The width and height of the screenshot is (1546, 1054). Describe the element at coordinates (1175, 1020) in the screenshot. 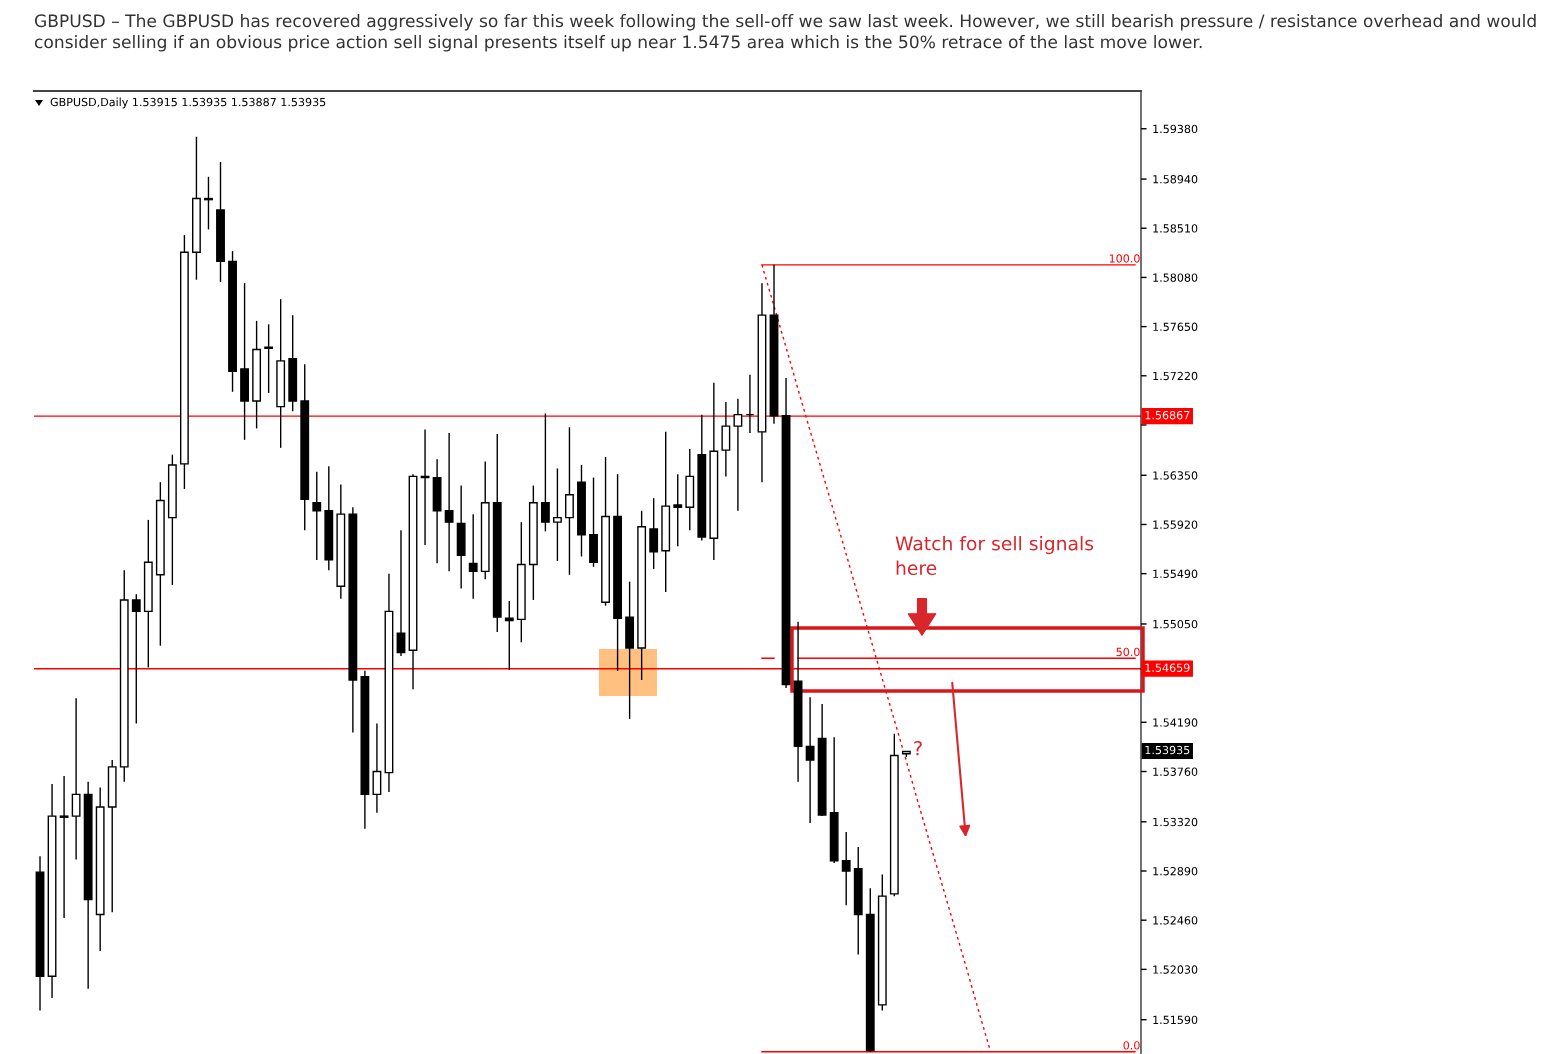

I see `y-tick-label: 1.51590` at that location.